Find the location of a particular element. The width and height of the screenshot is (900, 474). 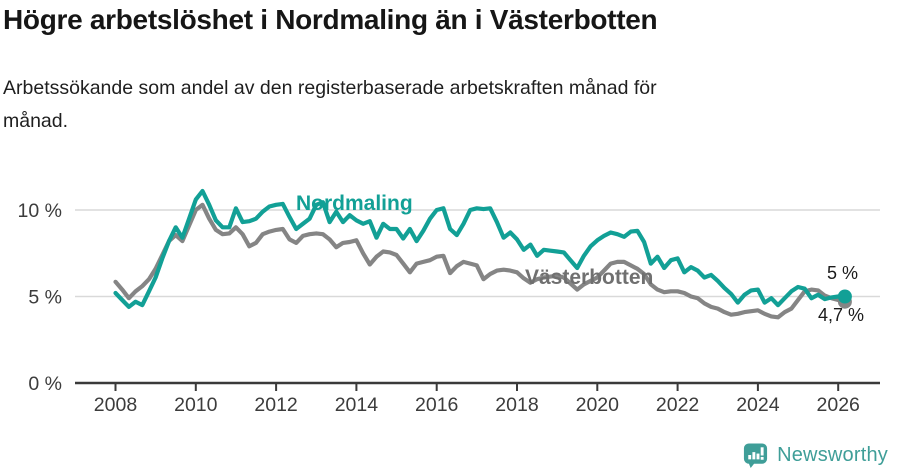

x-tick-label: 2026 is located at coordinates (838, 405).